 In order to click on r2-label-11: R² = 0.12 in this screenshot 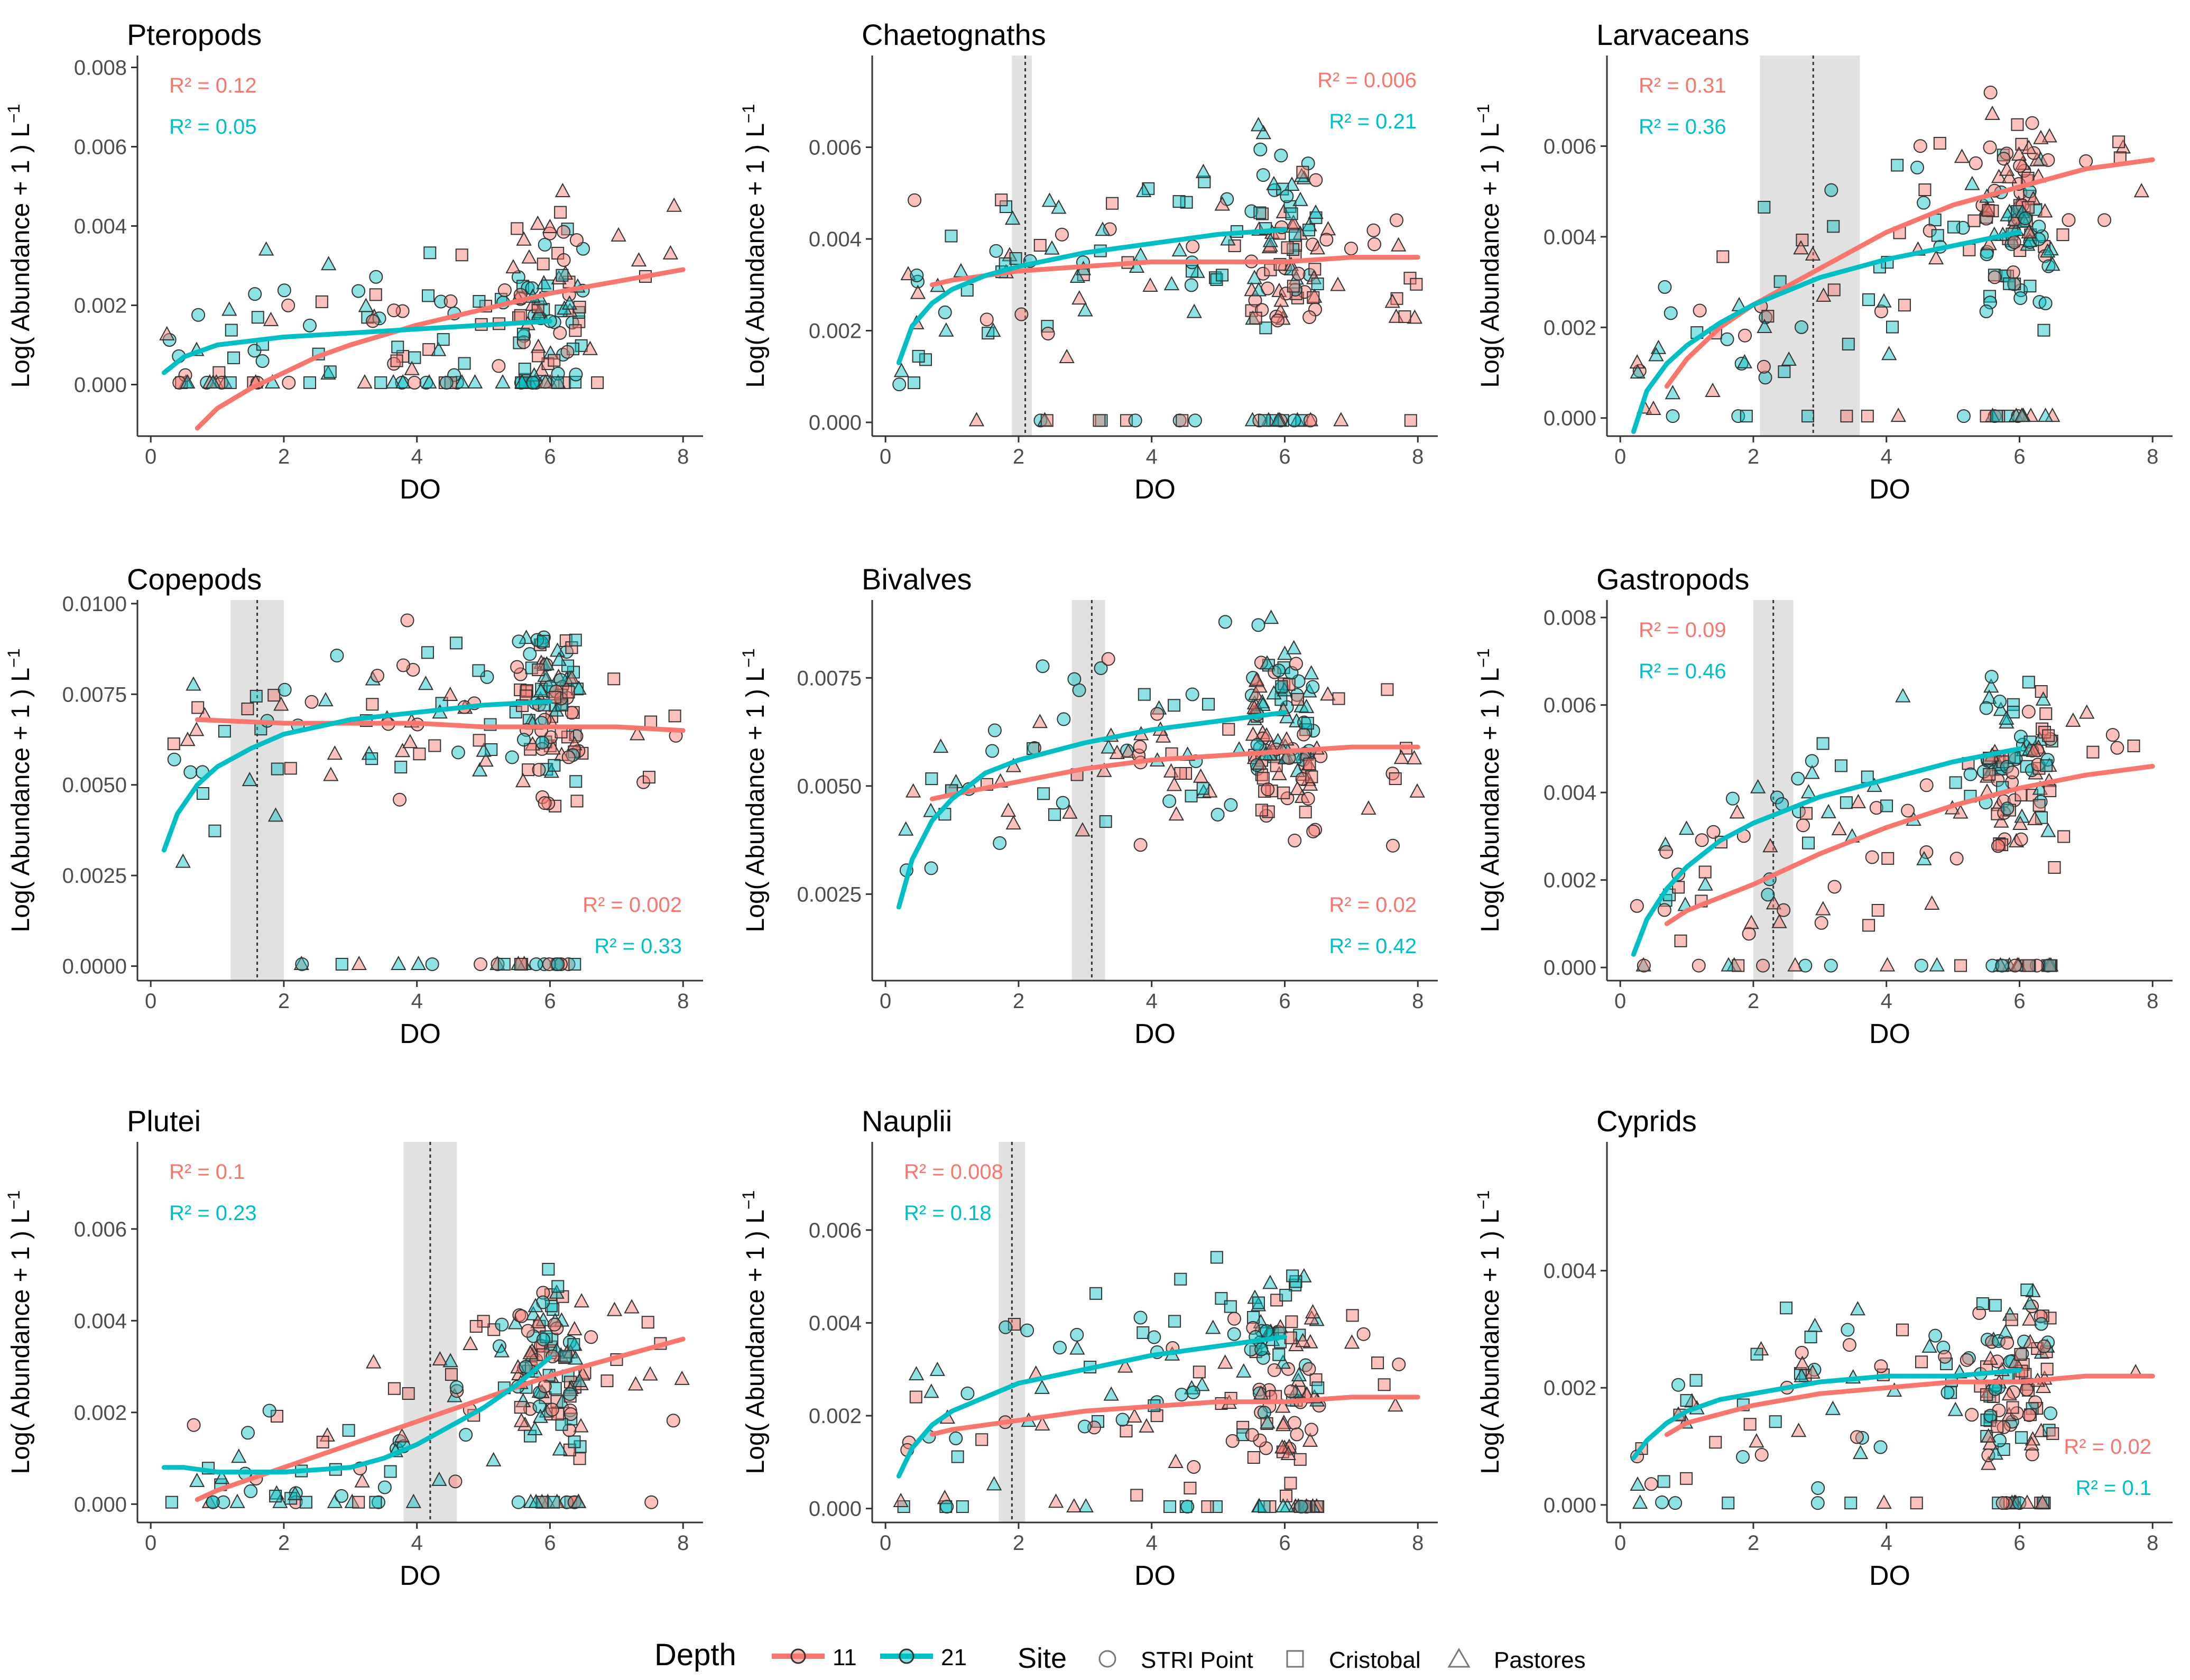, I will do `click(213, 85)`.